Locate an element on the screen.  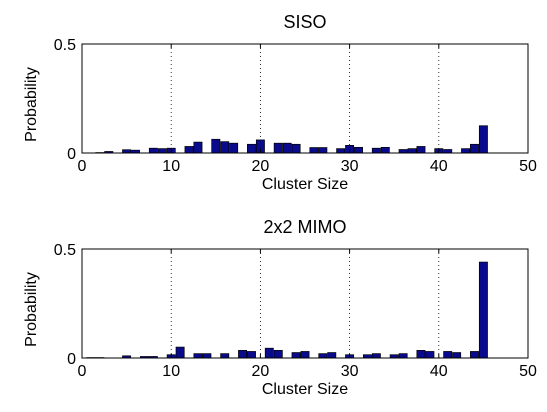
chart-title: SISO is located at coordinates (304, 22).